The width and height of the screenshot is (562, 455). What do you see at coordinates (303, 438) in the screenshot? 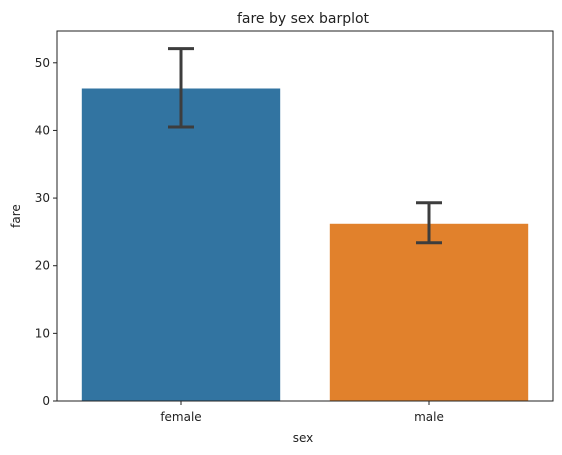
I see `x-axis-label: sex` at bounding box center [303, 438].